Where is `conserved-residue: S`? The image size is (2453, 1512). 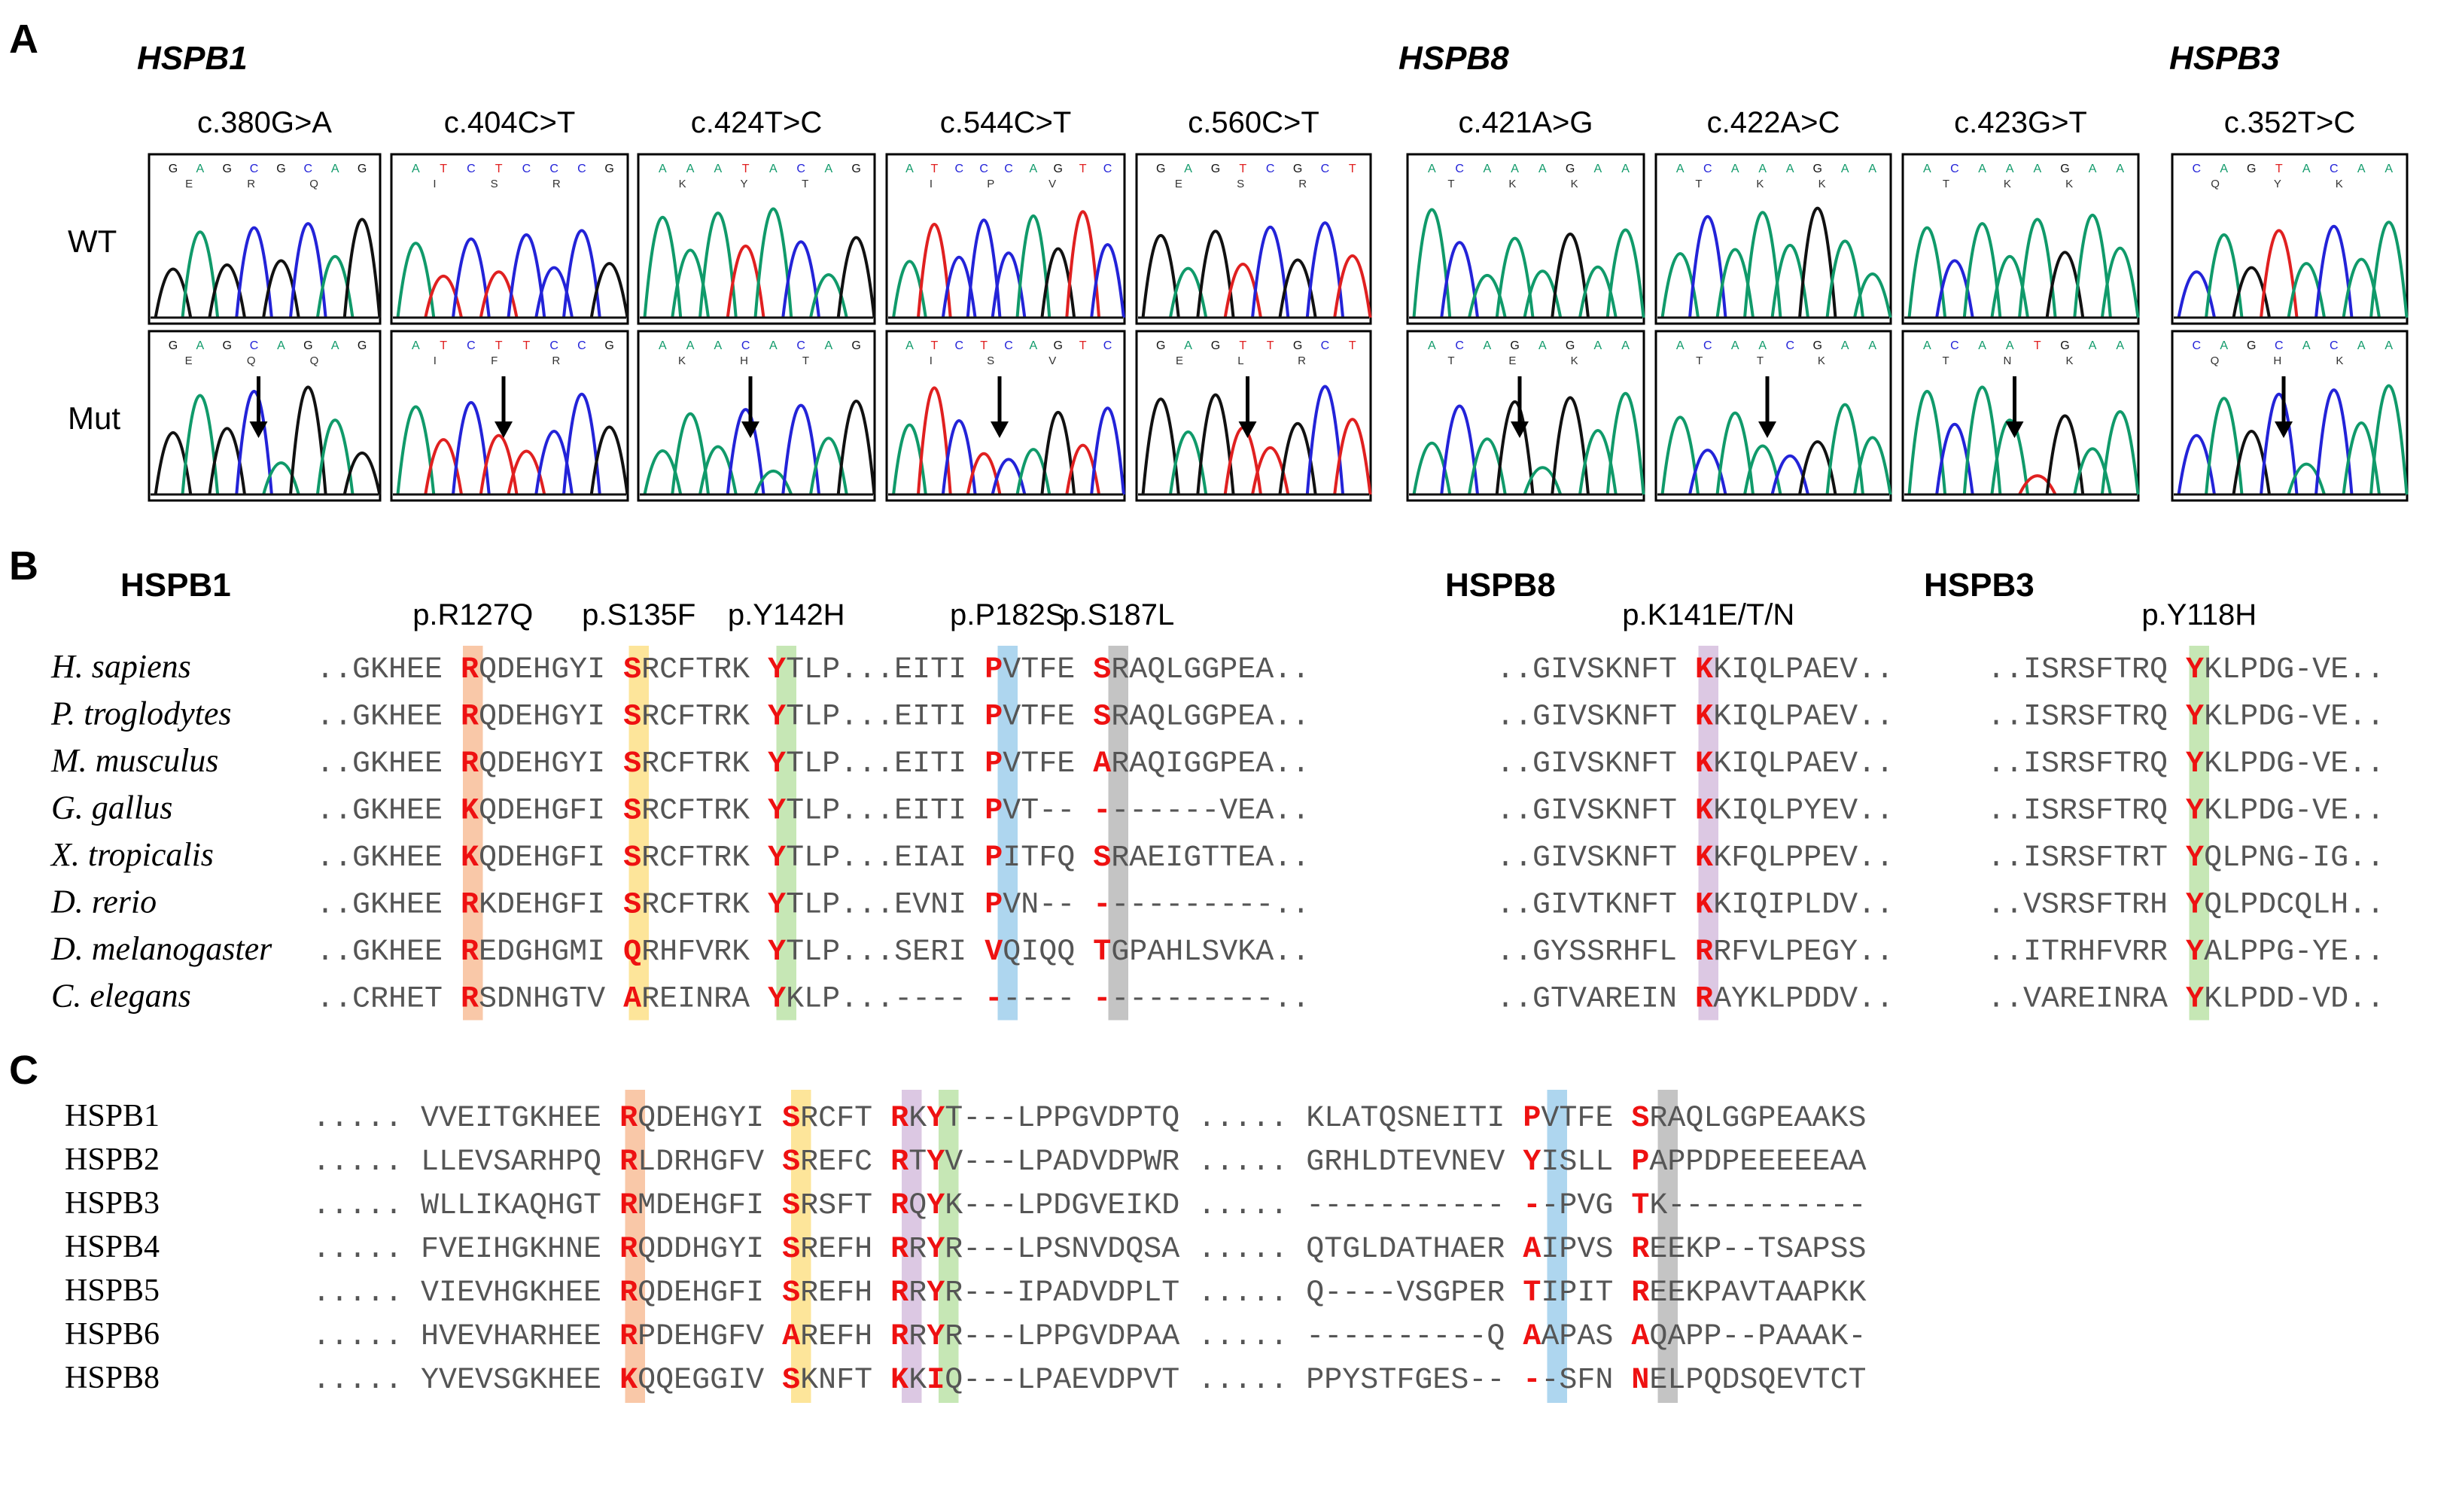 conserved-residue: S is located at coordinates (632, 858).